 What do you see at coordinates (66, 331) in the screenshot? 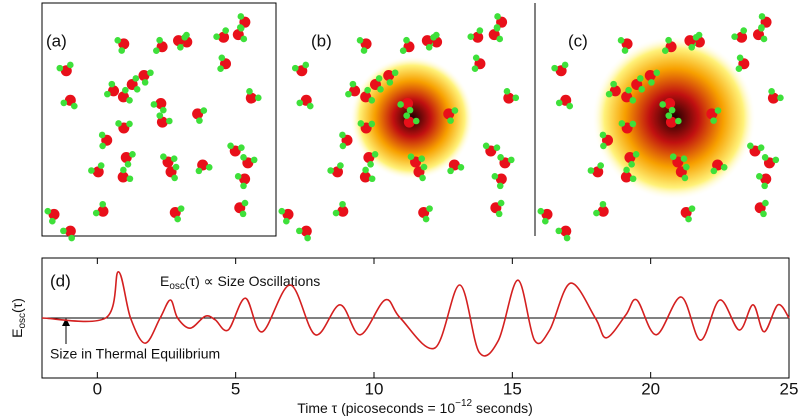
I see `arrow` at bounding box center [66, 331].